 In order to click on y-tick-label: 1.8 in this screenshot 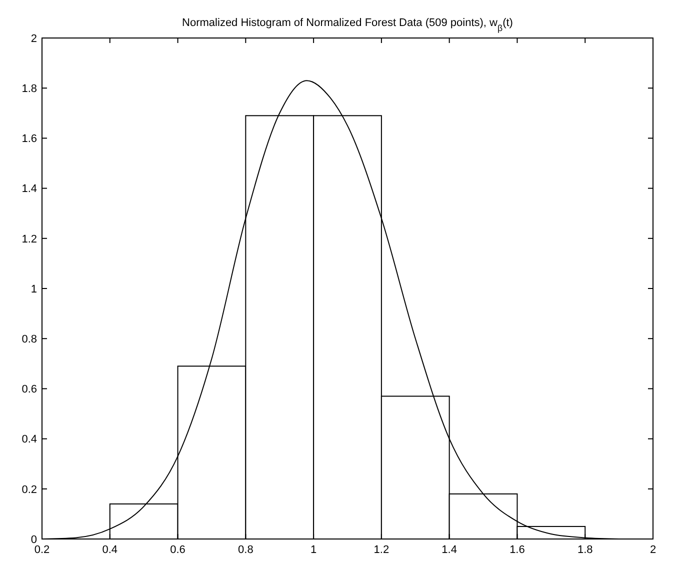, I will do `click(29, 88)`.